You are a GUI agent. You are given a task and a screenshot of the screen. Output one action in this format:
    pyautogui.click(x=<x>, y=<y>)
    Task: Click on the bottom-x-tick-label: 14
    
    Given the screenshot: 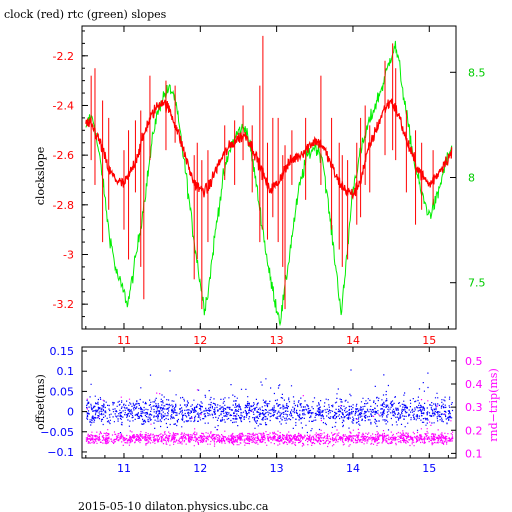 What is the action you would take?
    pyautogui.click(x=353, y=468)
    